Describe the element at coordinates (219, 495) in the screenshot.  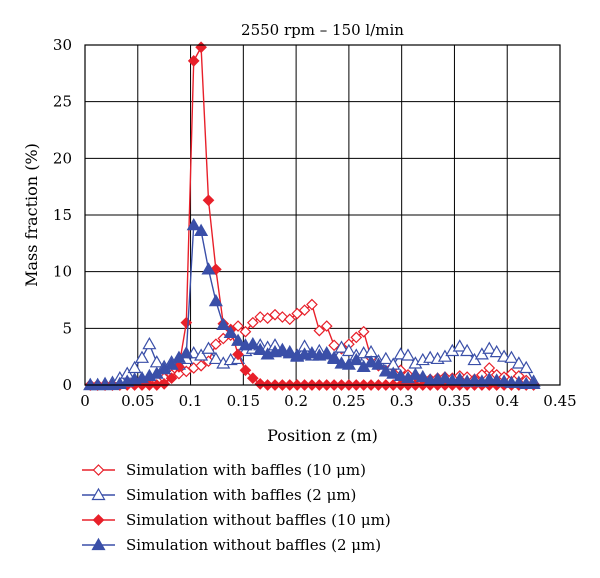
I see `legend-item: Simulation with baffles (2 μm)` at that location.